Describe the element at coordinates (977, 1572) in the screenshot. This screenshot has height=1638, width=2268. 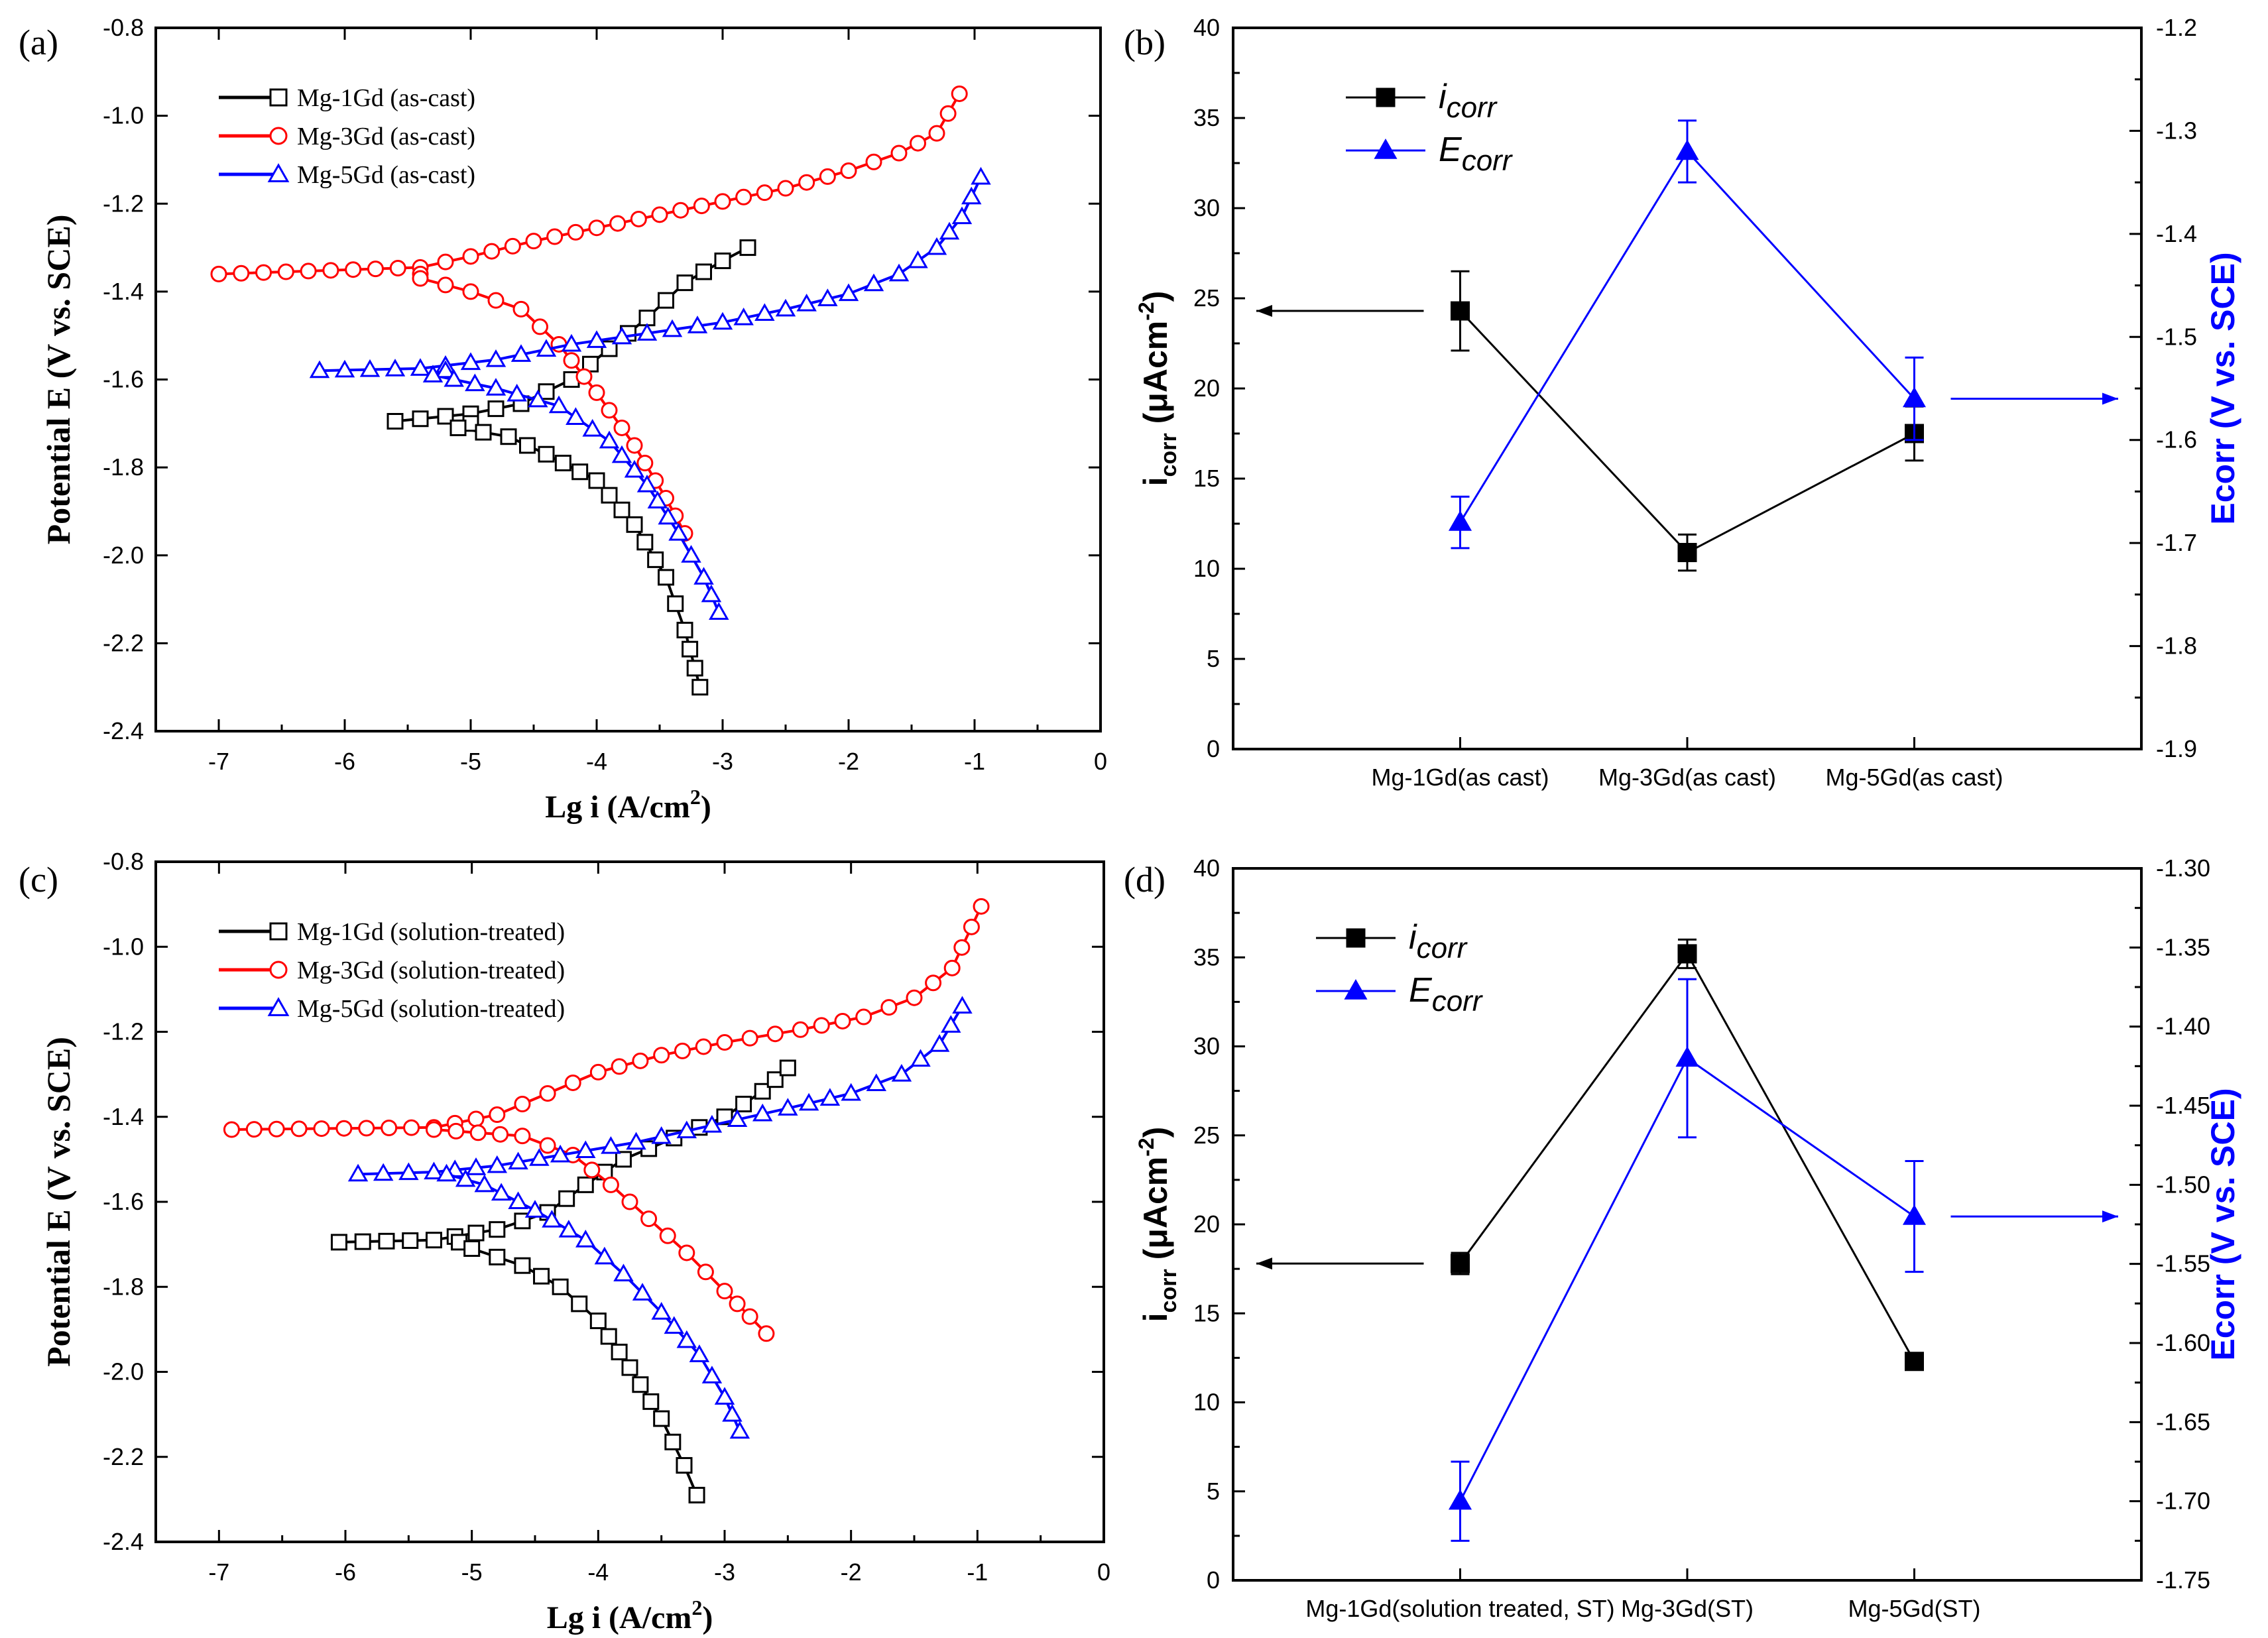
I see `x-tick-label: -1` at that location.